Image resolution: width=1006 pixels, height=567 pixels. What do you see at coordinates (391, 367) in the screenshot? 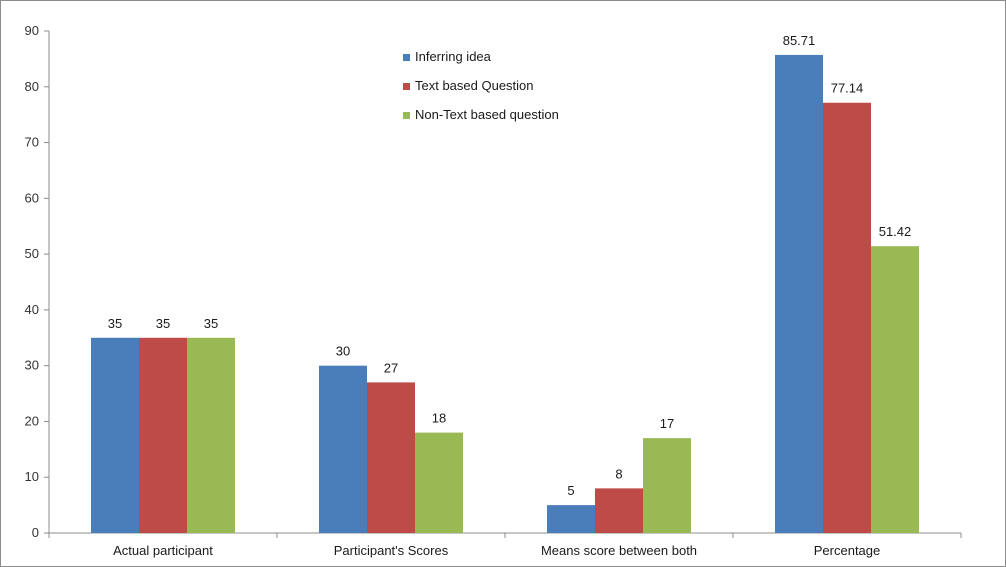
I see `data-label: 27` at bounding box center [391, 367].